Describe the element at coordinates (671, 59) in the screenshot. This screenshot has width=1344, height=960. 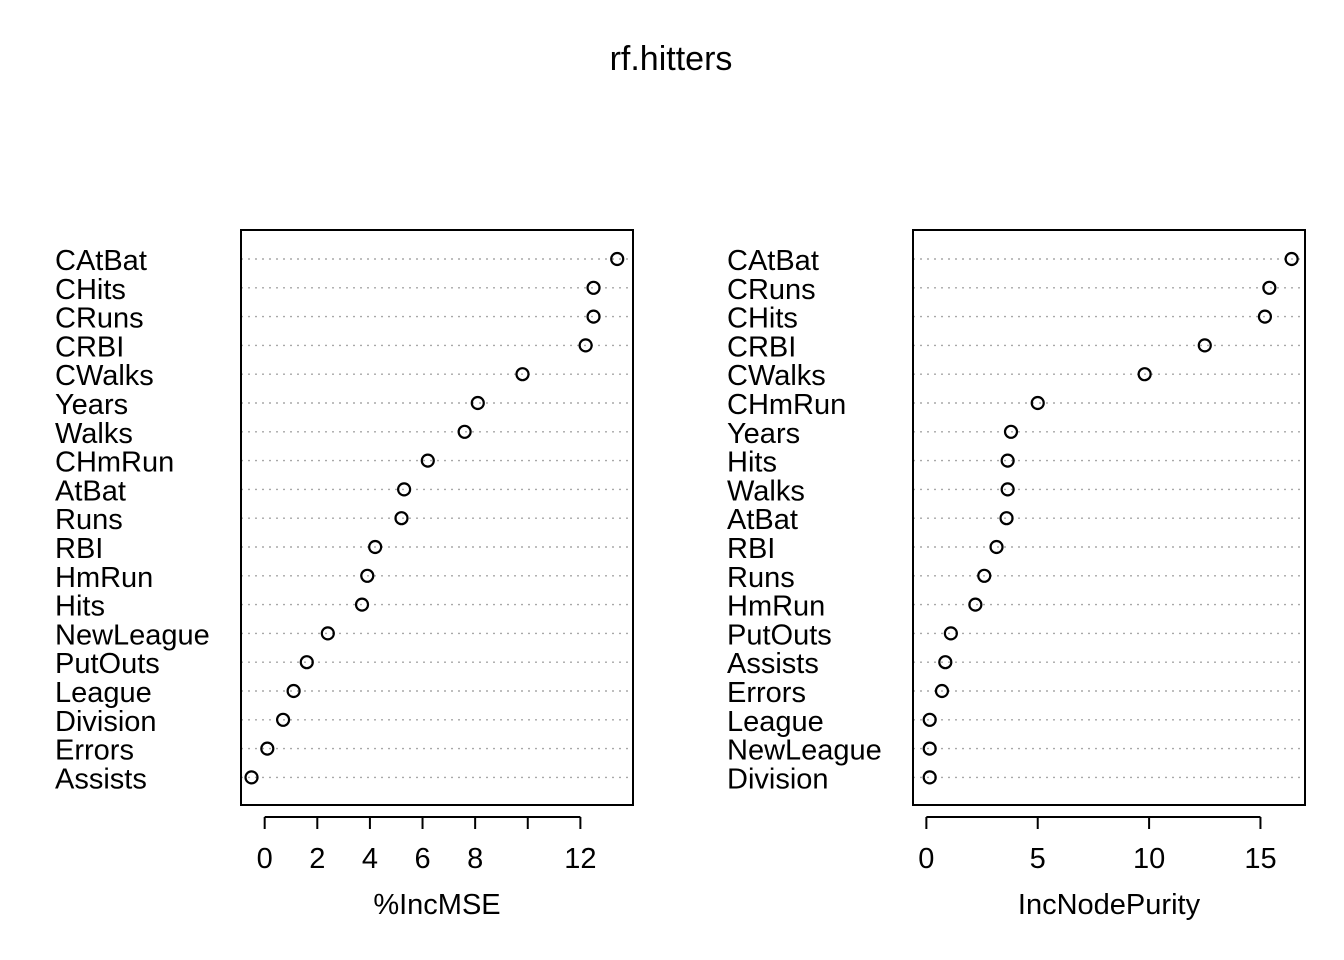
I see `chart-title: rf.hitters` at that location.